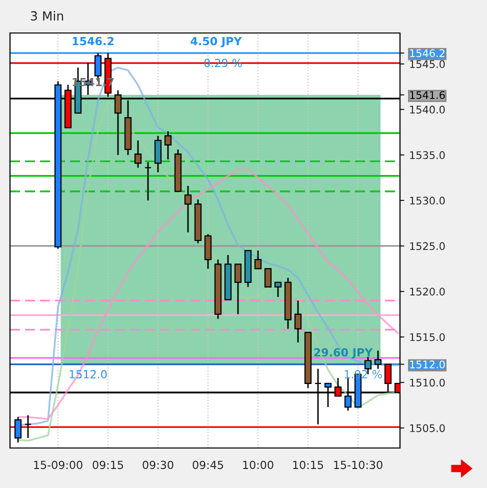 The image size is (487, 488). I want to click on annotation: 1546.2, so click(93, 41).